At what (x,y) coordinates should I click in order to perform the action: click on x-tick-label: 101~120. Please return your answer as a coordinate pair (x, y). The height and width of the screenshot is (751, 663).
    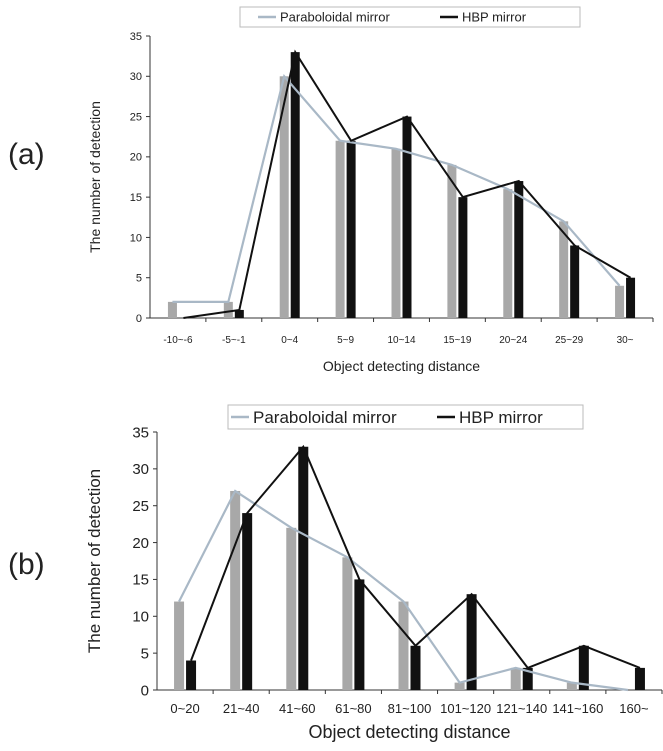
    Looking at the image, I should click on (465, 708).